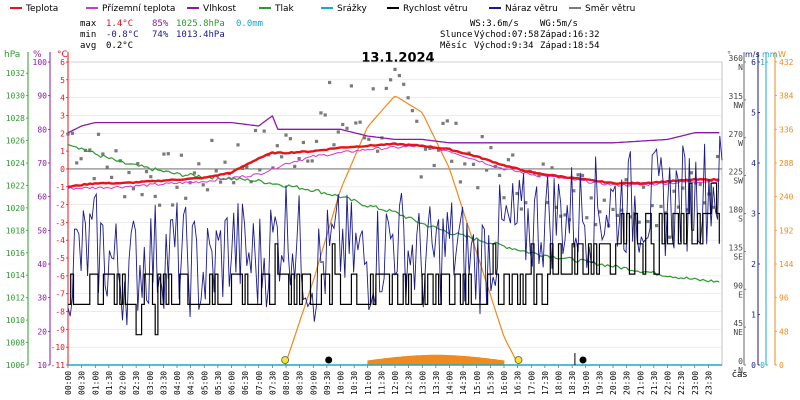 The image size is (800, 400). I want to click on press-tick-label: 1020, so click(15, 208).